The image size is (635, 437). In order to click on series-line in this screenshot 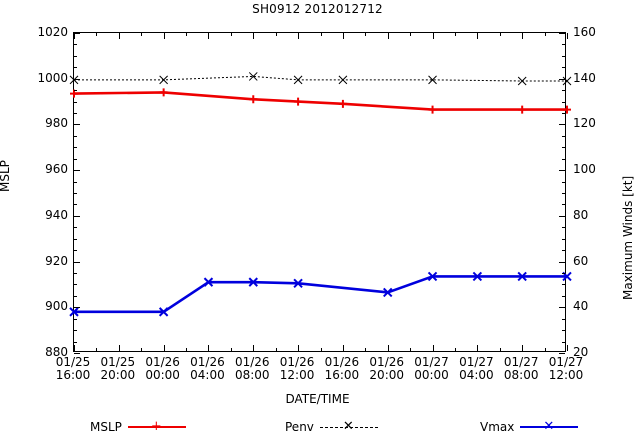, I will do `click(320, 78)`.